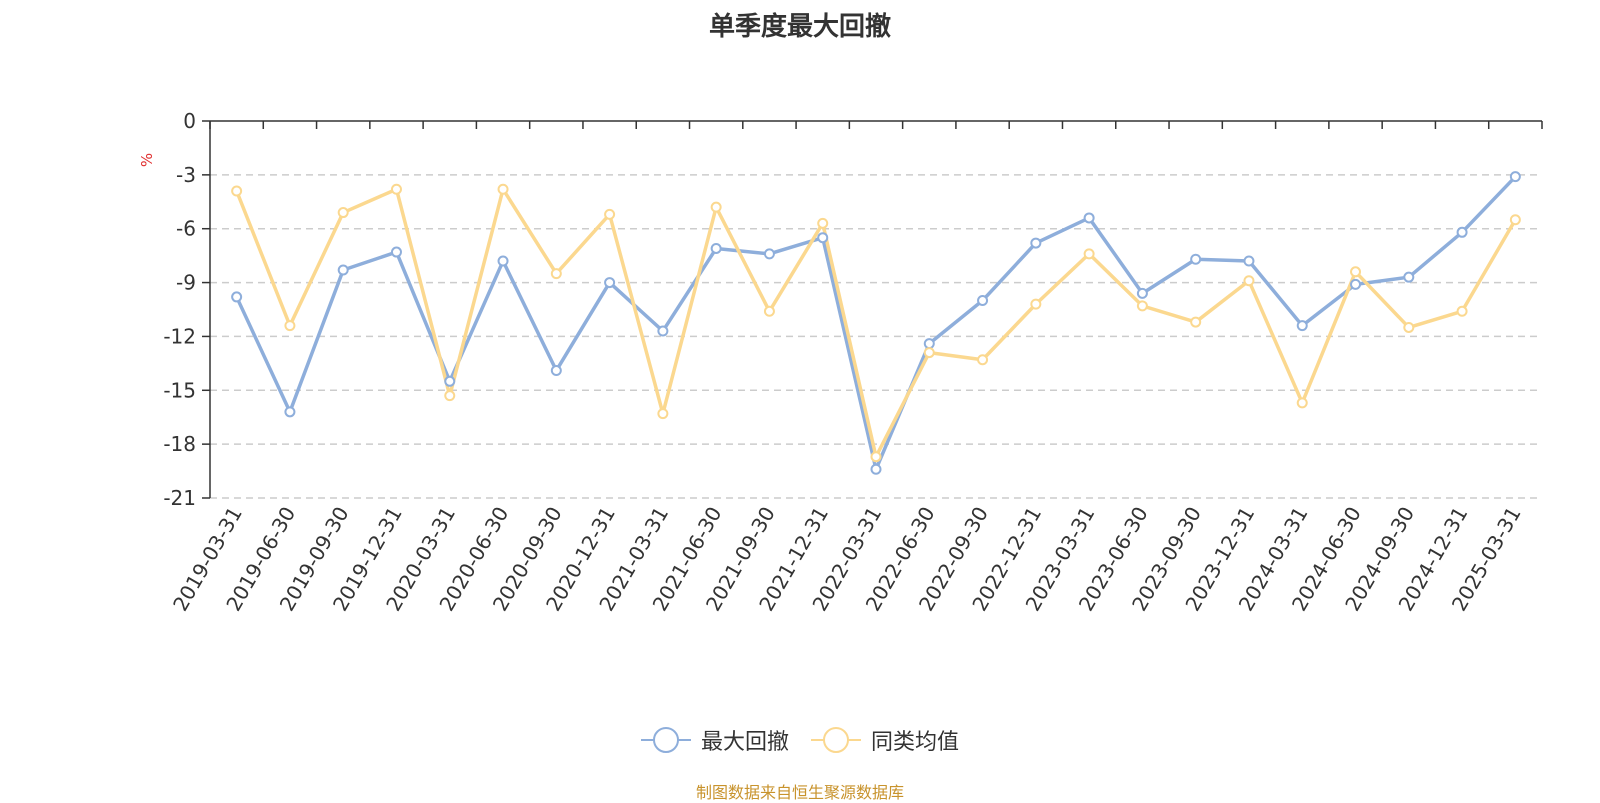 Image resolution: width=1600 pixels, height=803 pixels. I want to click on y-tick-labels: 0 -3 -6 -9 -12 -15 -18 -21, so click(179, 309).